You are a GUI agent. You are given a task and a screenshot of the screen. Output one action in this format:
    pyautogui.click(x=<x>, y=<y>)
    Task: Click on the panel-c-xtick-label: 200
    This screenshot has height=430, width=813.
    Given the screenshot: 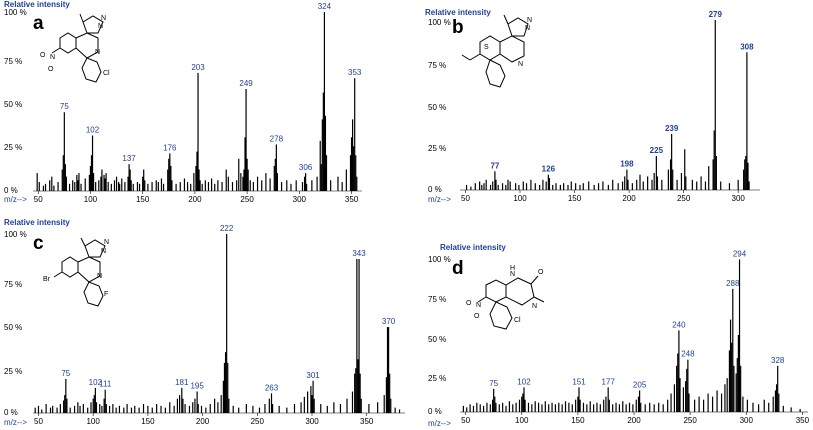 What is the action you would take?
    pyautogui.click(x=203, y=421)
    